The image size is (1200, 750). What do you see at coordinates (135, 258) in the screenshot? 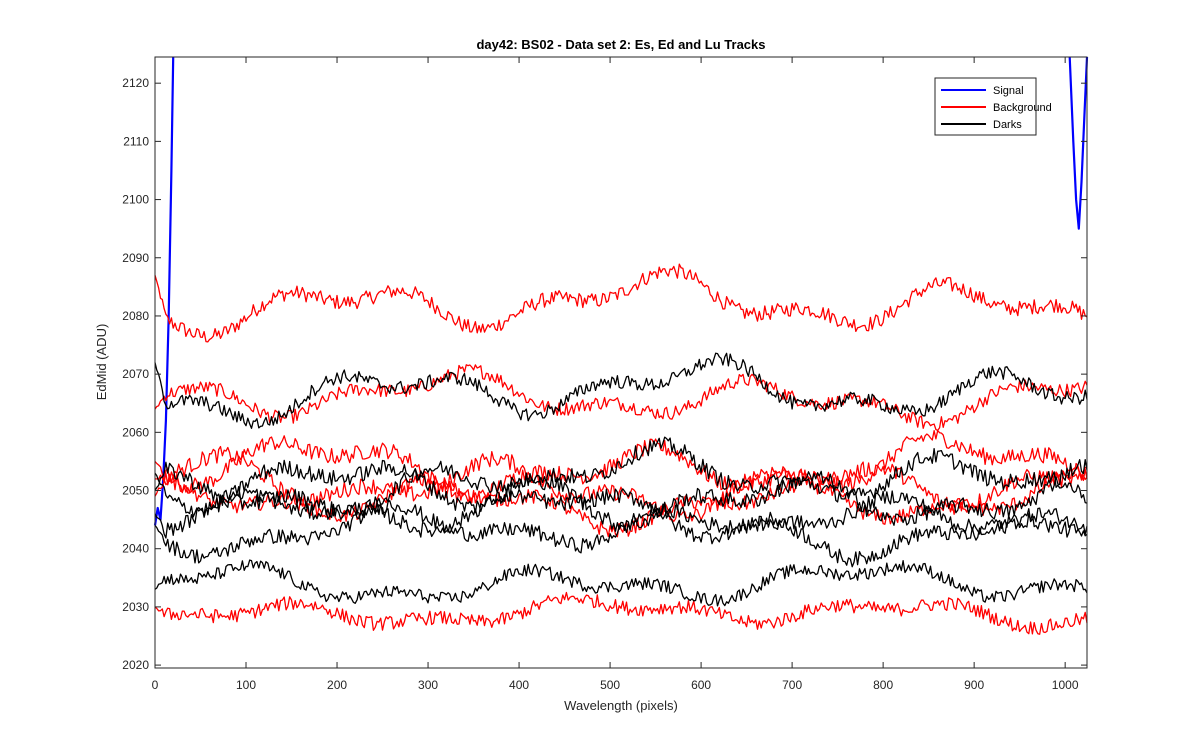
I see `y-tick-label: 2090` at bounding box center [135, 258].